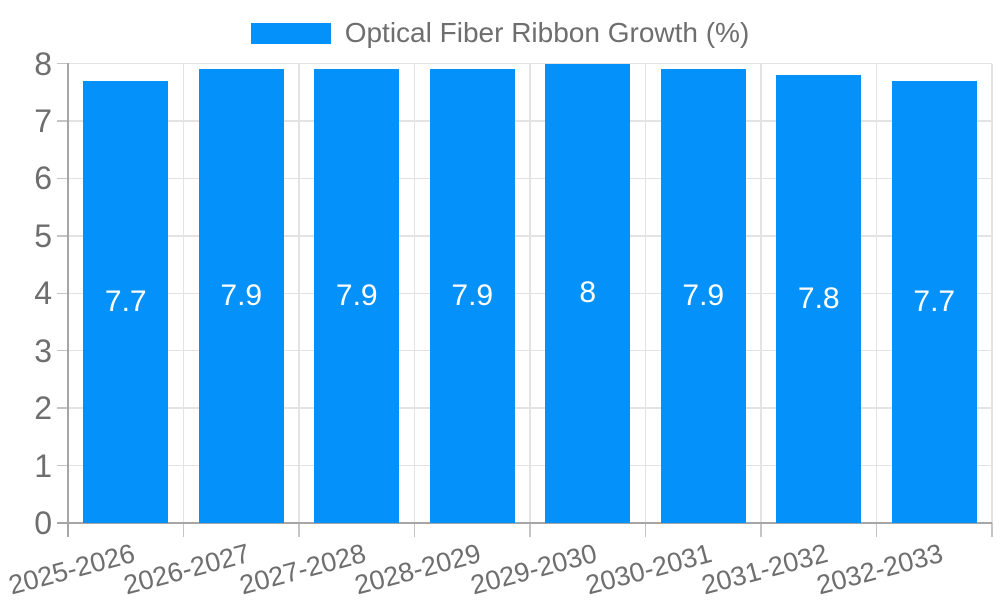 The image size is (1000, 600). What do you see at coordinates (43, 523) in the screenshot?
I see `y-axis-tick-label: 0` at bounding box center [43, 523].